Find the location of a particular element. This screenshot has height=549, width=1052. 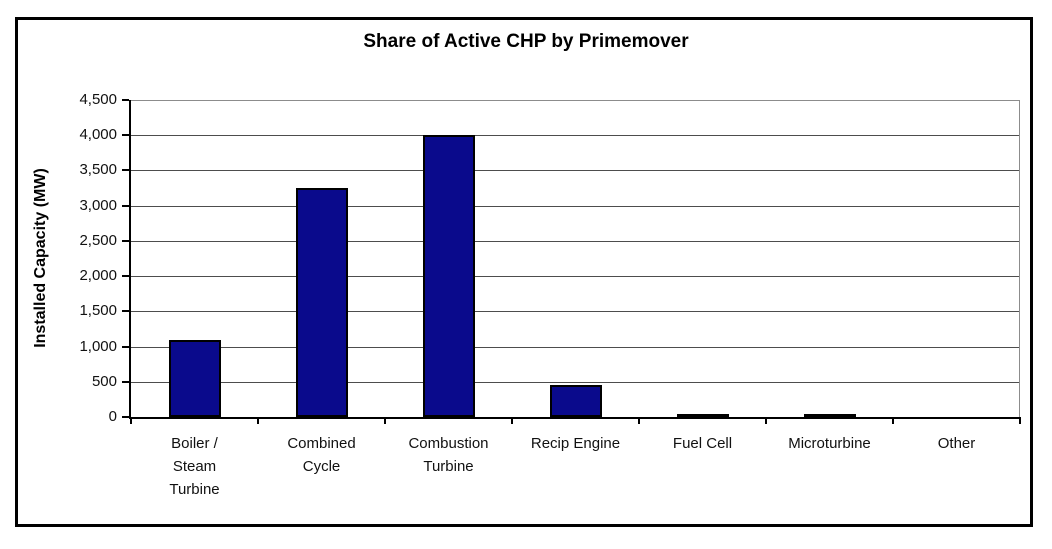

x-axis-label: Other is located at coordinates (956, 443).